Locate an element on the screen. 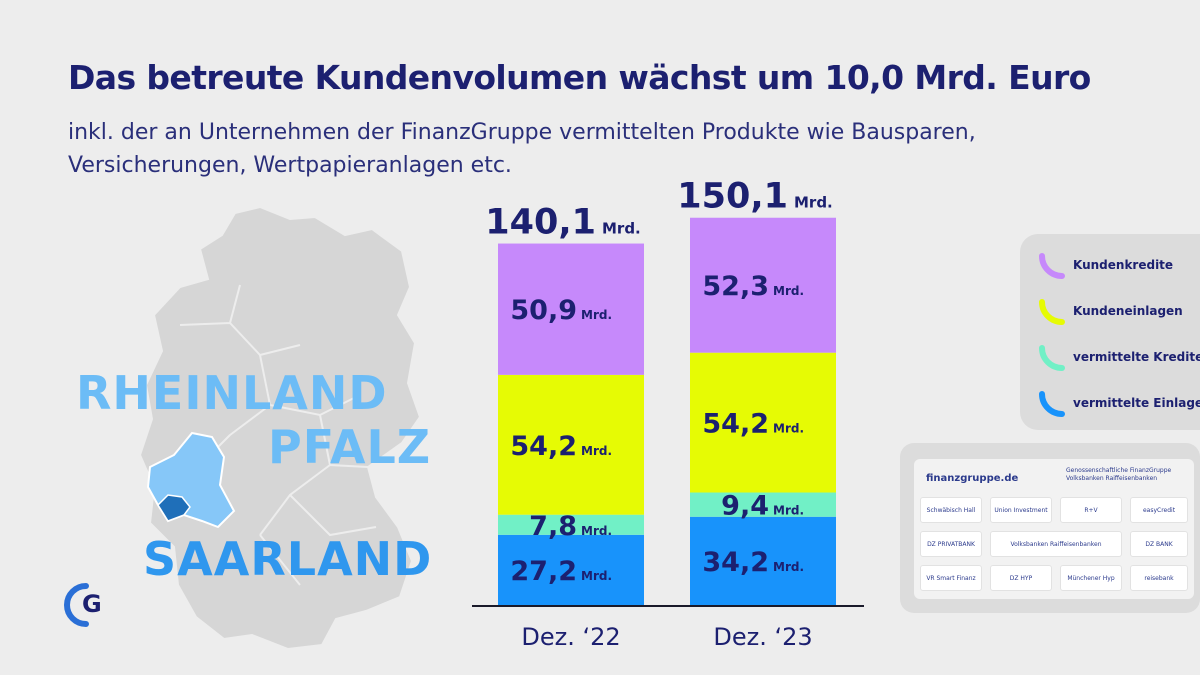  partner-logo: R+V is located at coordinates (1091, 510).